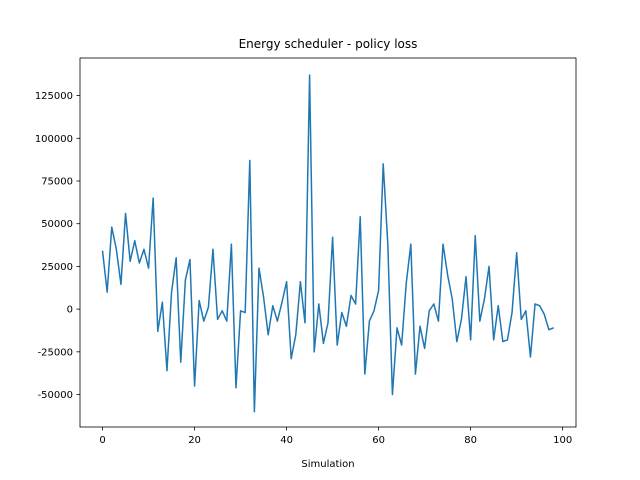  Describe the element at coordinates (54, 139) in the screenshot. I see `y-tick-label: 100000` at that location.